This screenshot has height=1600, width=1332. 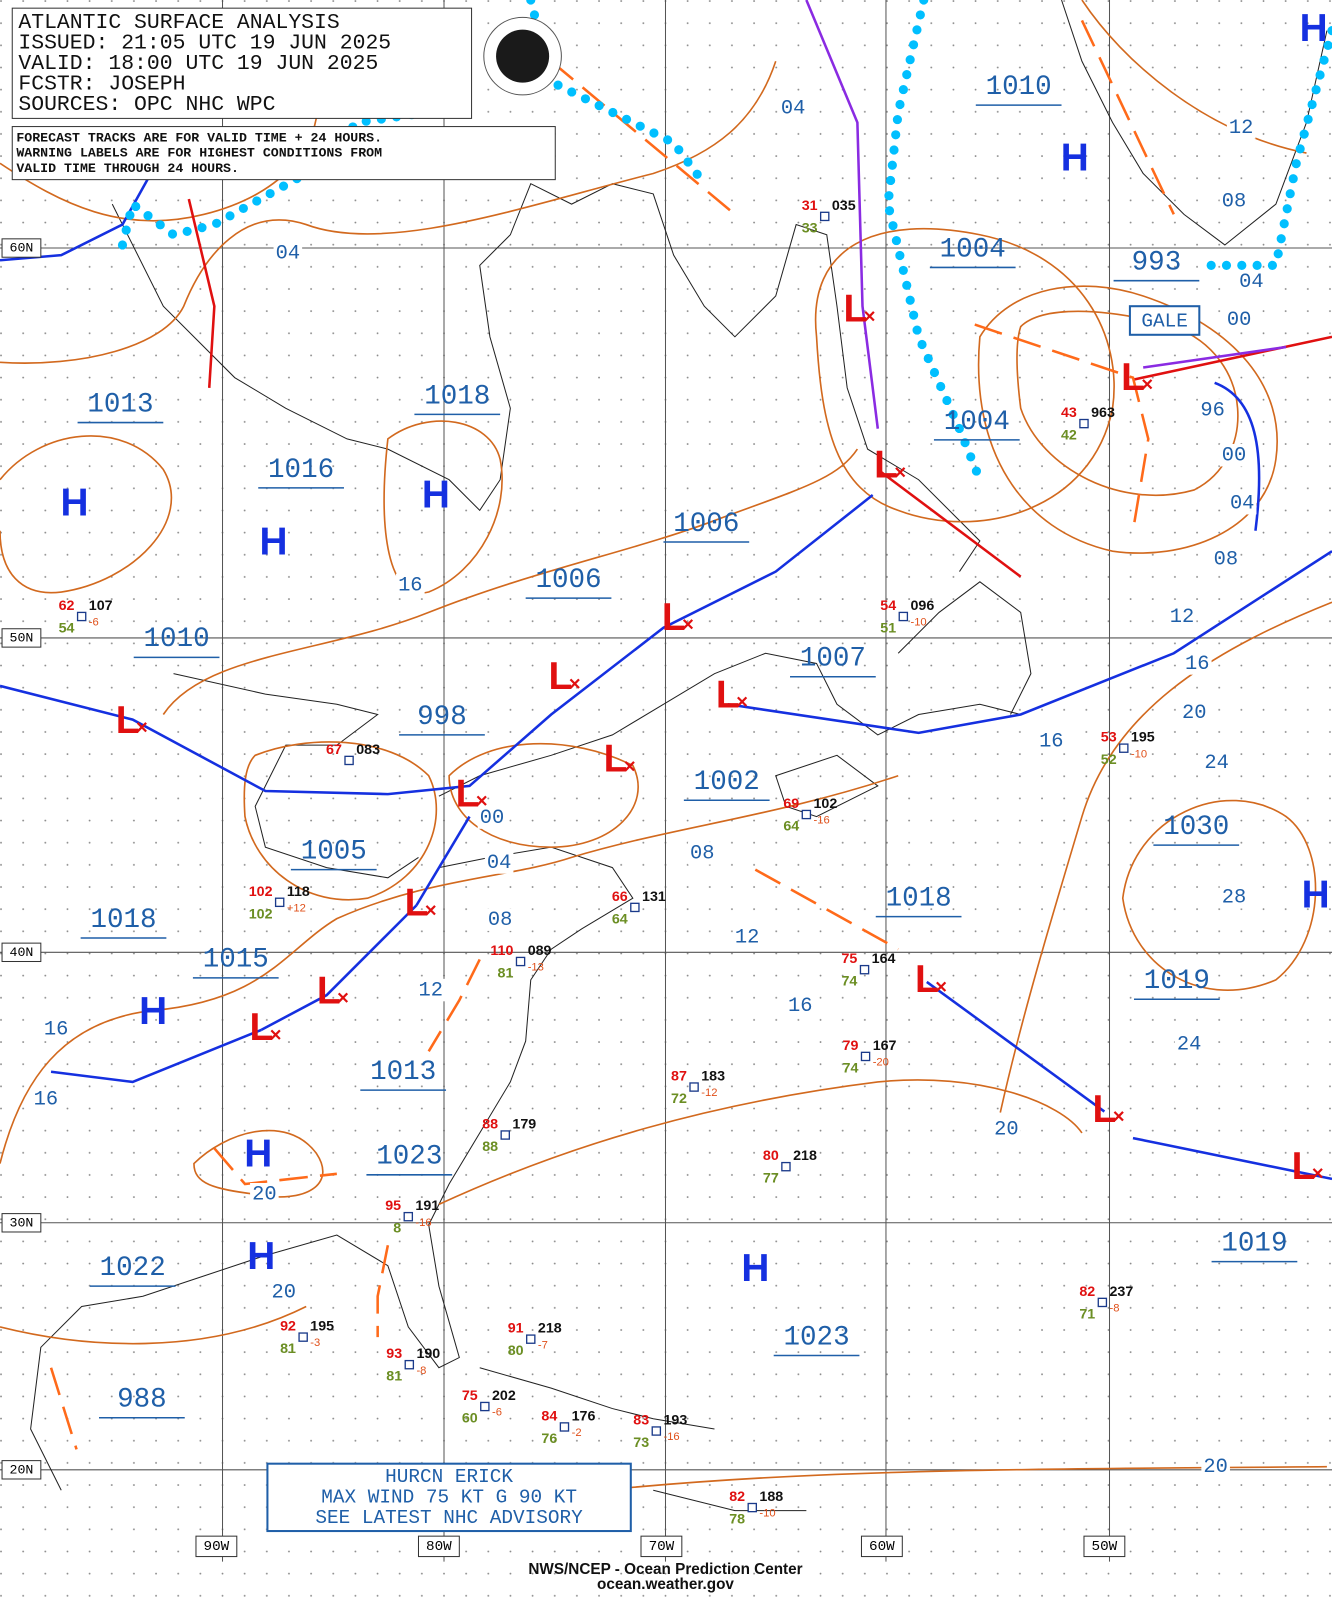 I want to click on station-dewpoint: 73, so click(x=641, y=1443).